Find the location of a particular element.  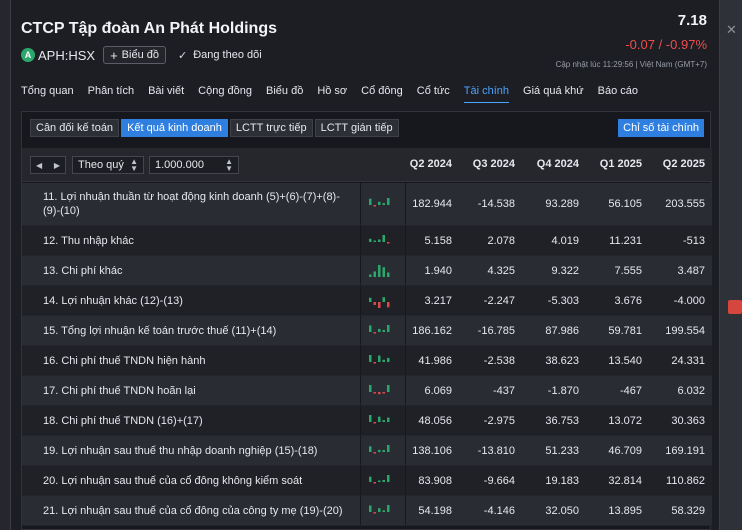

cell-value: 59.781 is located at coordinates (625, 330).